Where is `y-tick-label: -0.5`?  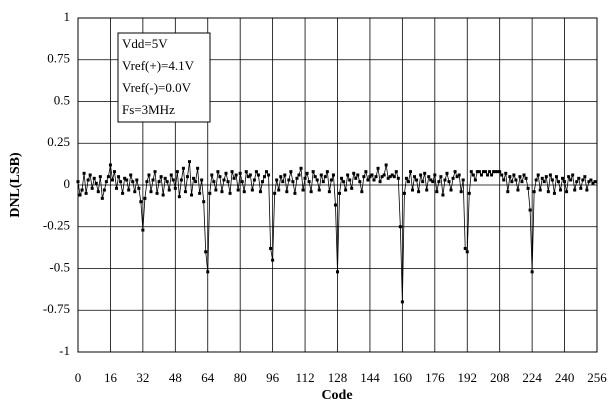 y-tick-label: -0.5 is located at coordinates (59, 266).